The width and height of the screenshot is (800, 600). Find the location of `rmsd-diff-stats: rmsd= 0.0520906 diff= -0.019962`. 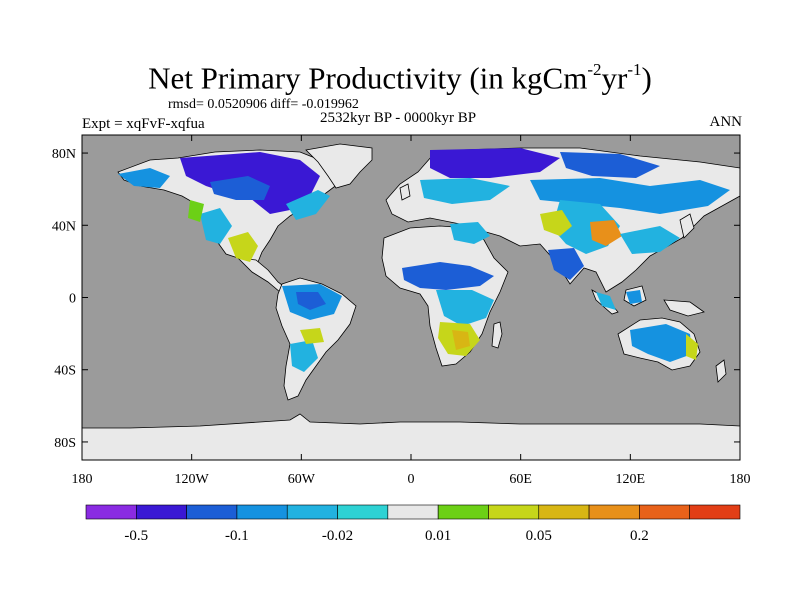

rmsd-diff-stats: rmsd= 0.0520906 diff= -0.019962 is located at coordinates (263, 104).